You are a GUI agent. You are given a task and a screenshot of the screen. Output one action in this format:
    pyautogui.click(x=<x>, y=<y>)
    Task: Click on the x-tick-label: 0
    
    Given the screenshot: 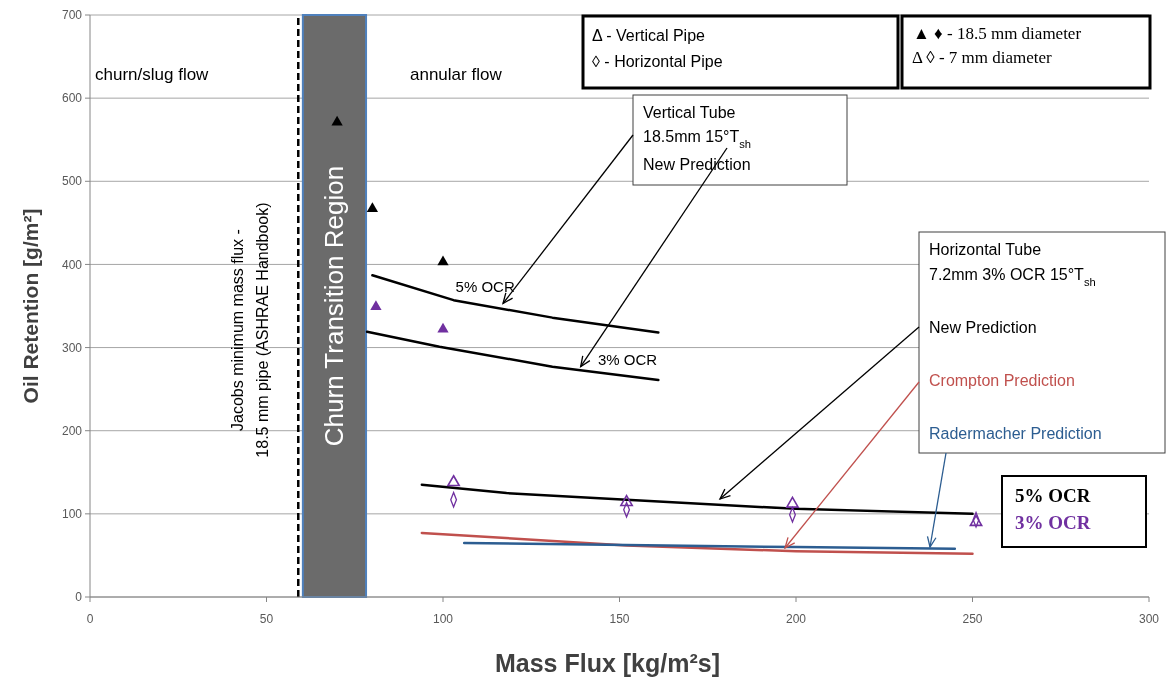 What is the action you would take?
    pyautogui.click(x=90, y=619)
    